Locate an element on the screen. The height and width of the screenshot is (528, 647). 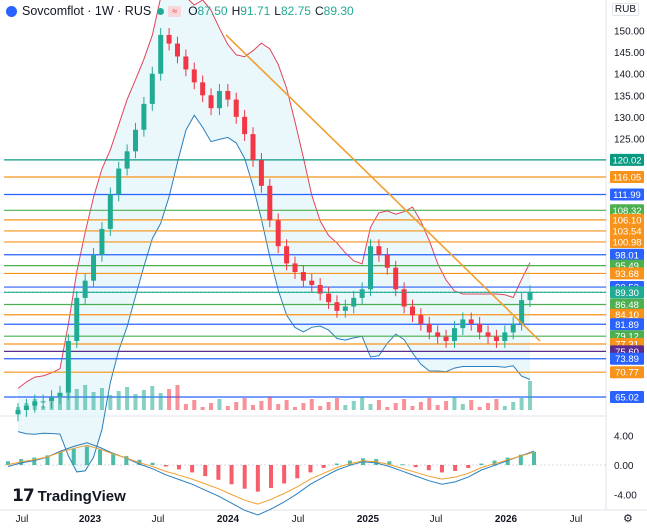
price-tick-label: 130.00 is located at coordinates (629, 118).